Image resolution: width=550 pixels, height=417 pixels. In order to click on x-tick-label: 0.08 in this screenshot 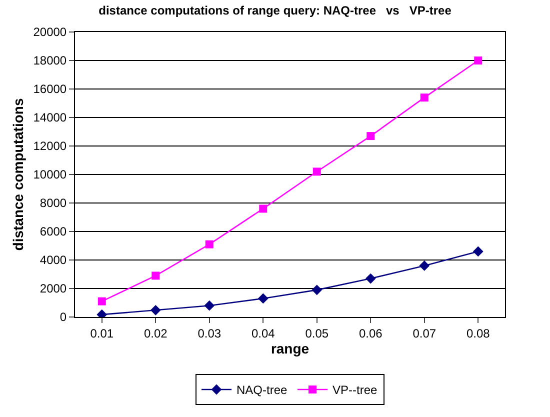, I will do `click(478, 333)`.